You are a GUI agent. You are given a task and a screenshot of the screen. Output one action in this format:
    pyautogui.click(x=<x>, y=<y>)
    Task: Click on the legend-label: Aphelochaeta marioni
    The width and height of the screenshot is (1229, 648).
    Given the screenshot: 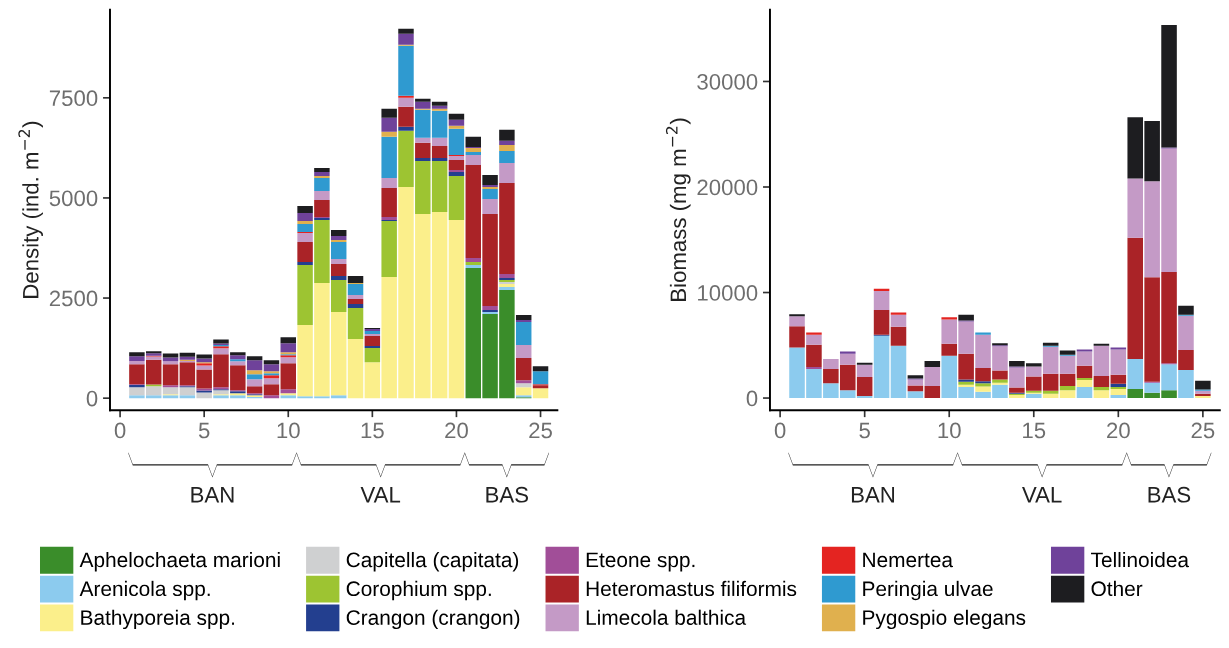 What is the action you would take?
    pyautogui.click(x=179, y=561)
    